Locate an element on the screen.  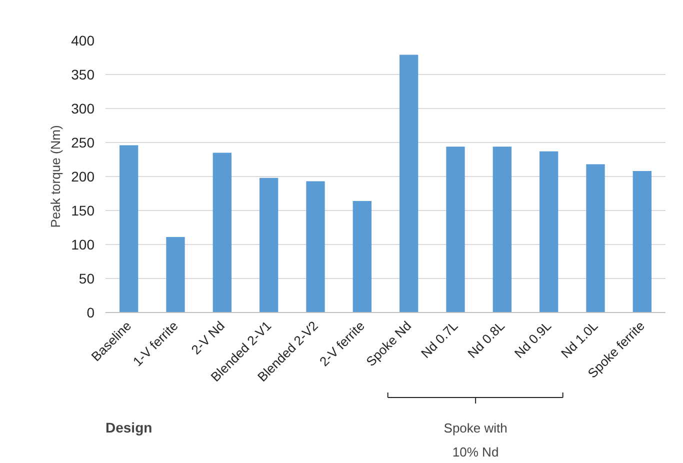
y-tick-label: 0 is located at coordinates (90, 312).